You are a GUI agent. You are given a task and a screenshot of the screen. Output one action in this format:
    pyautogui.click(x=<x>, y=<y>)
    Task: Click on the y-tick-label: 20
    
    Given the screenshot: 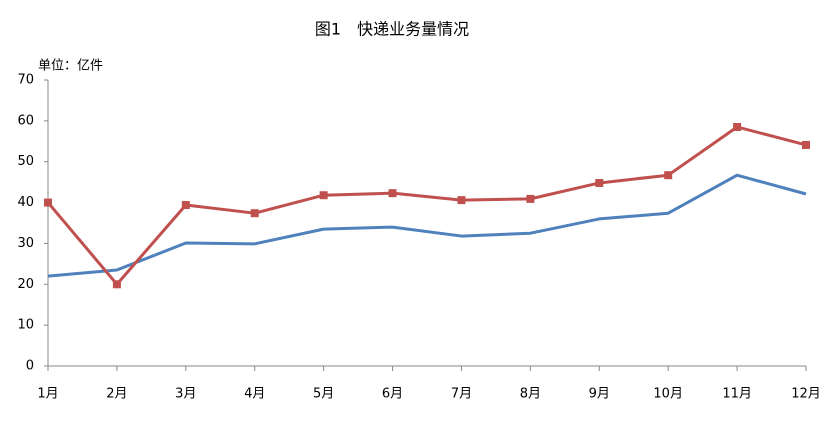 What is the action you would take?
    pyautogui.click(x=25, y=284)
    